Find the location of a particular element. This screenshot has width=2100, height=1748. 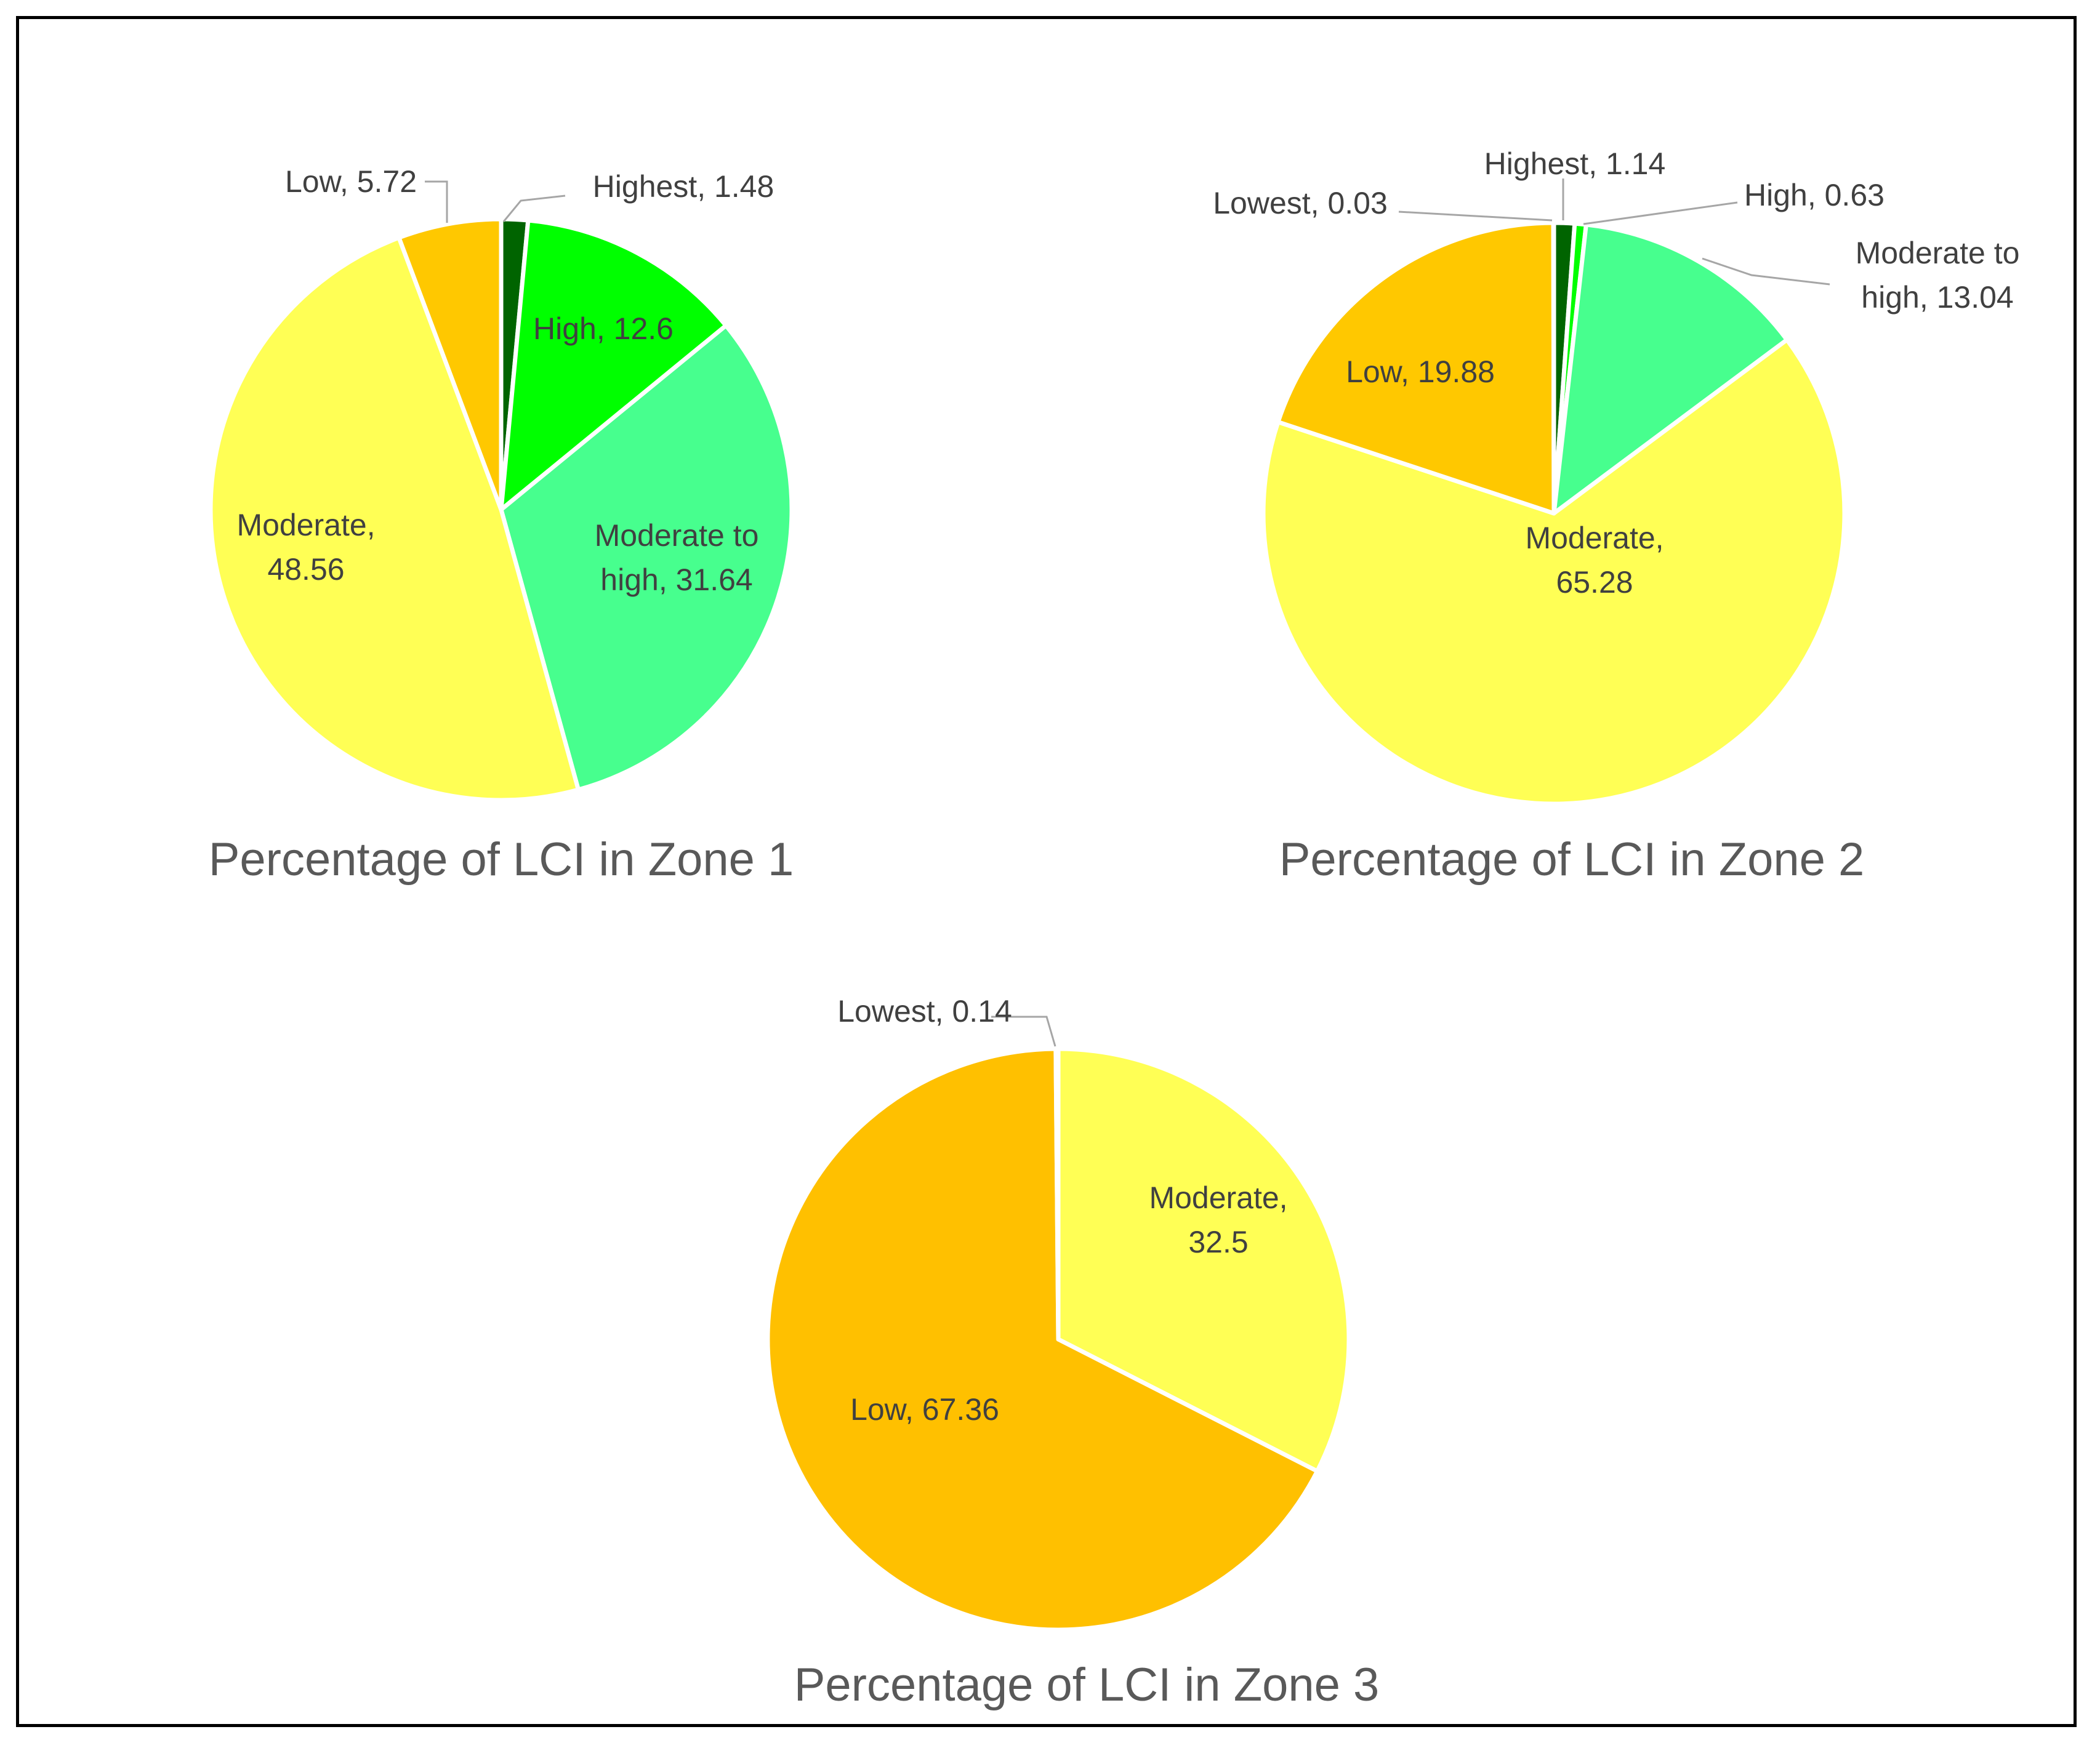

data-label-high: High, 12.6 is located at coordinates (603, 328).